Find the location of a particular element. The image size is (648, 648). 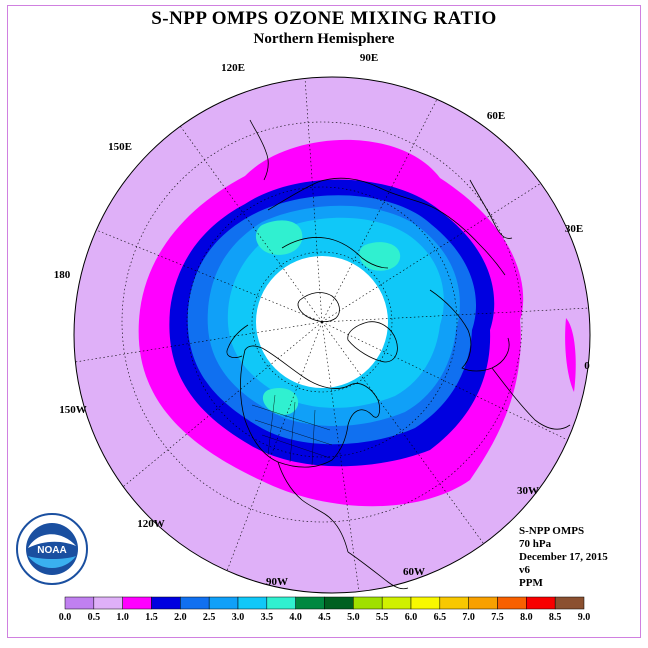

noaa-logo-bird is located at coordinates (52, 541).